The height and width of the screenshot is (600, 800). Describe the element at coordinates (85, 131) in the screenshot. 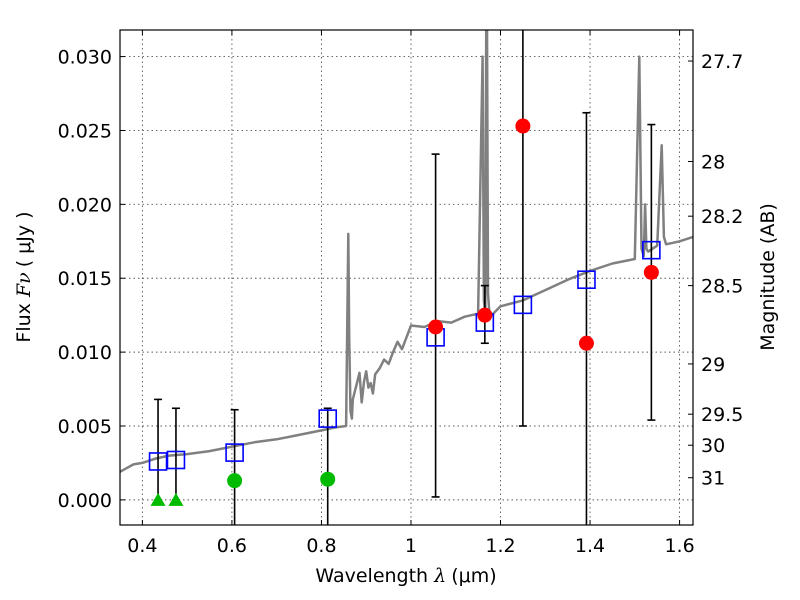

I see `y-tick-label: 0.025` at that location.